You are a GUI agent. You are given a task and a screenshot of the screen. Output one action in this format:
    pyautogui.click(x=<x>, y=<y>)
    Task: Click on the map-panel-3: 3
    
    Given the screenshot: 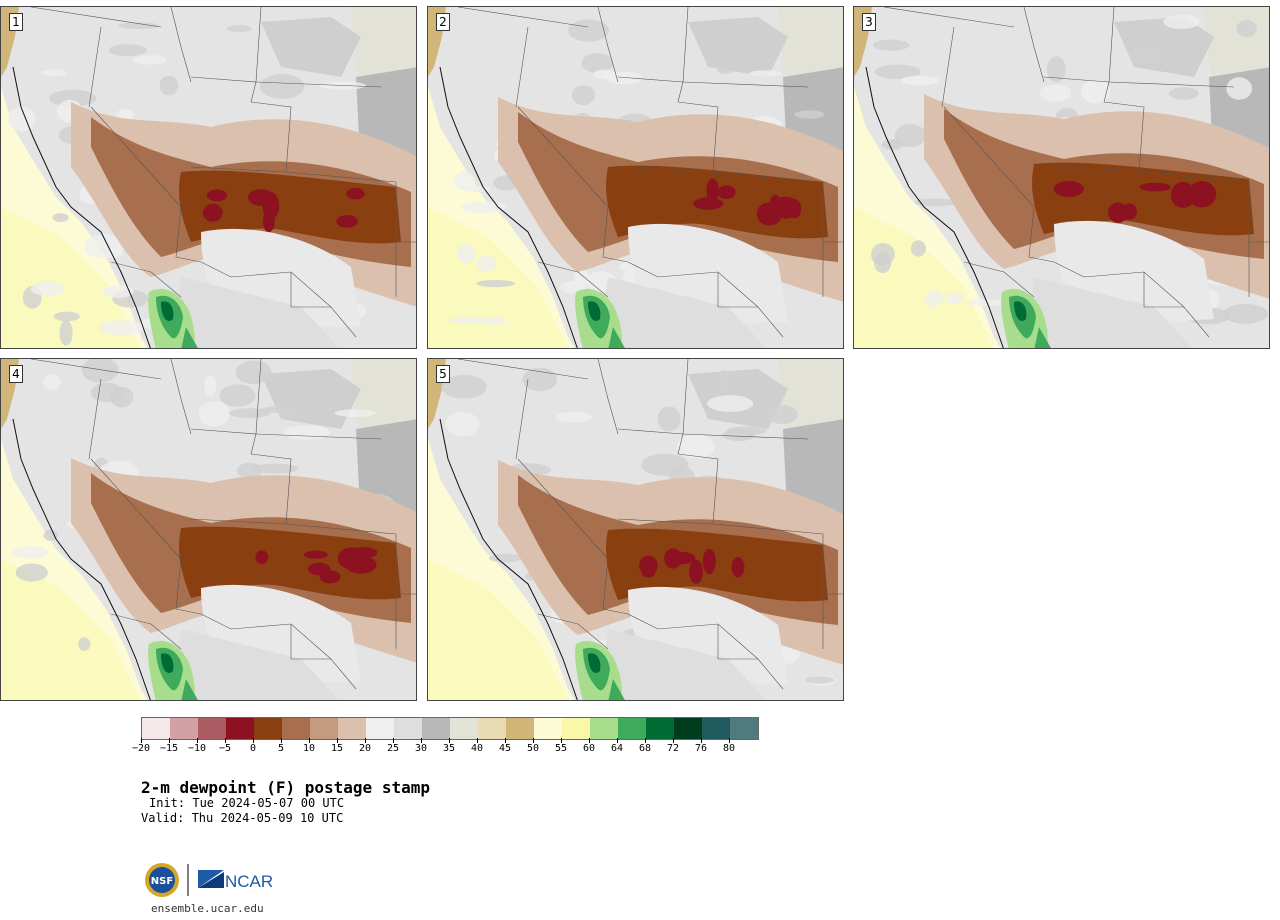 What is the action you would take?
    pyautogui.click(x=1061, y=177)
    